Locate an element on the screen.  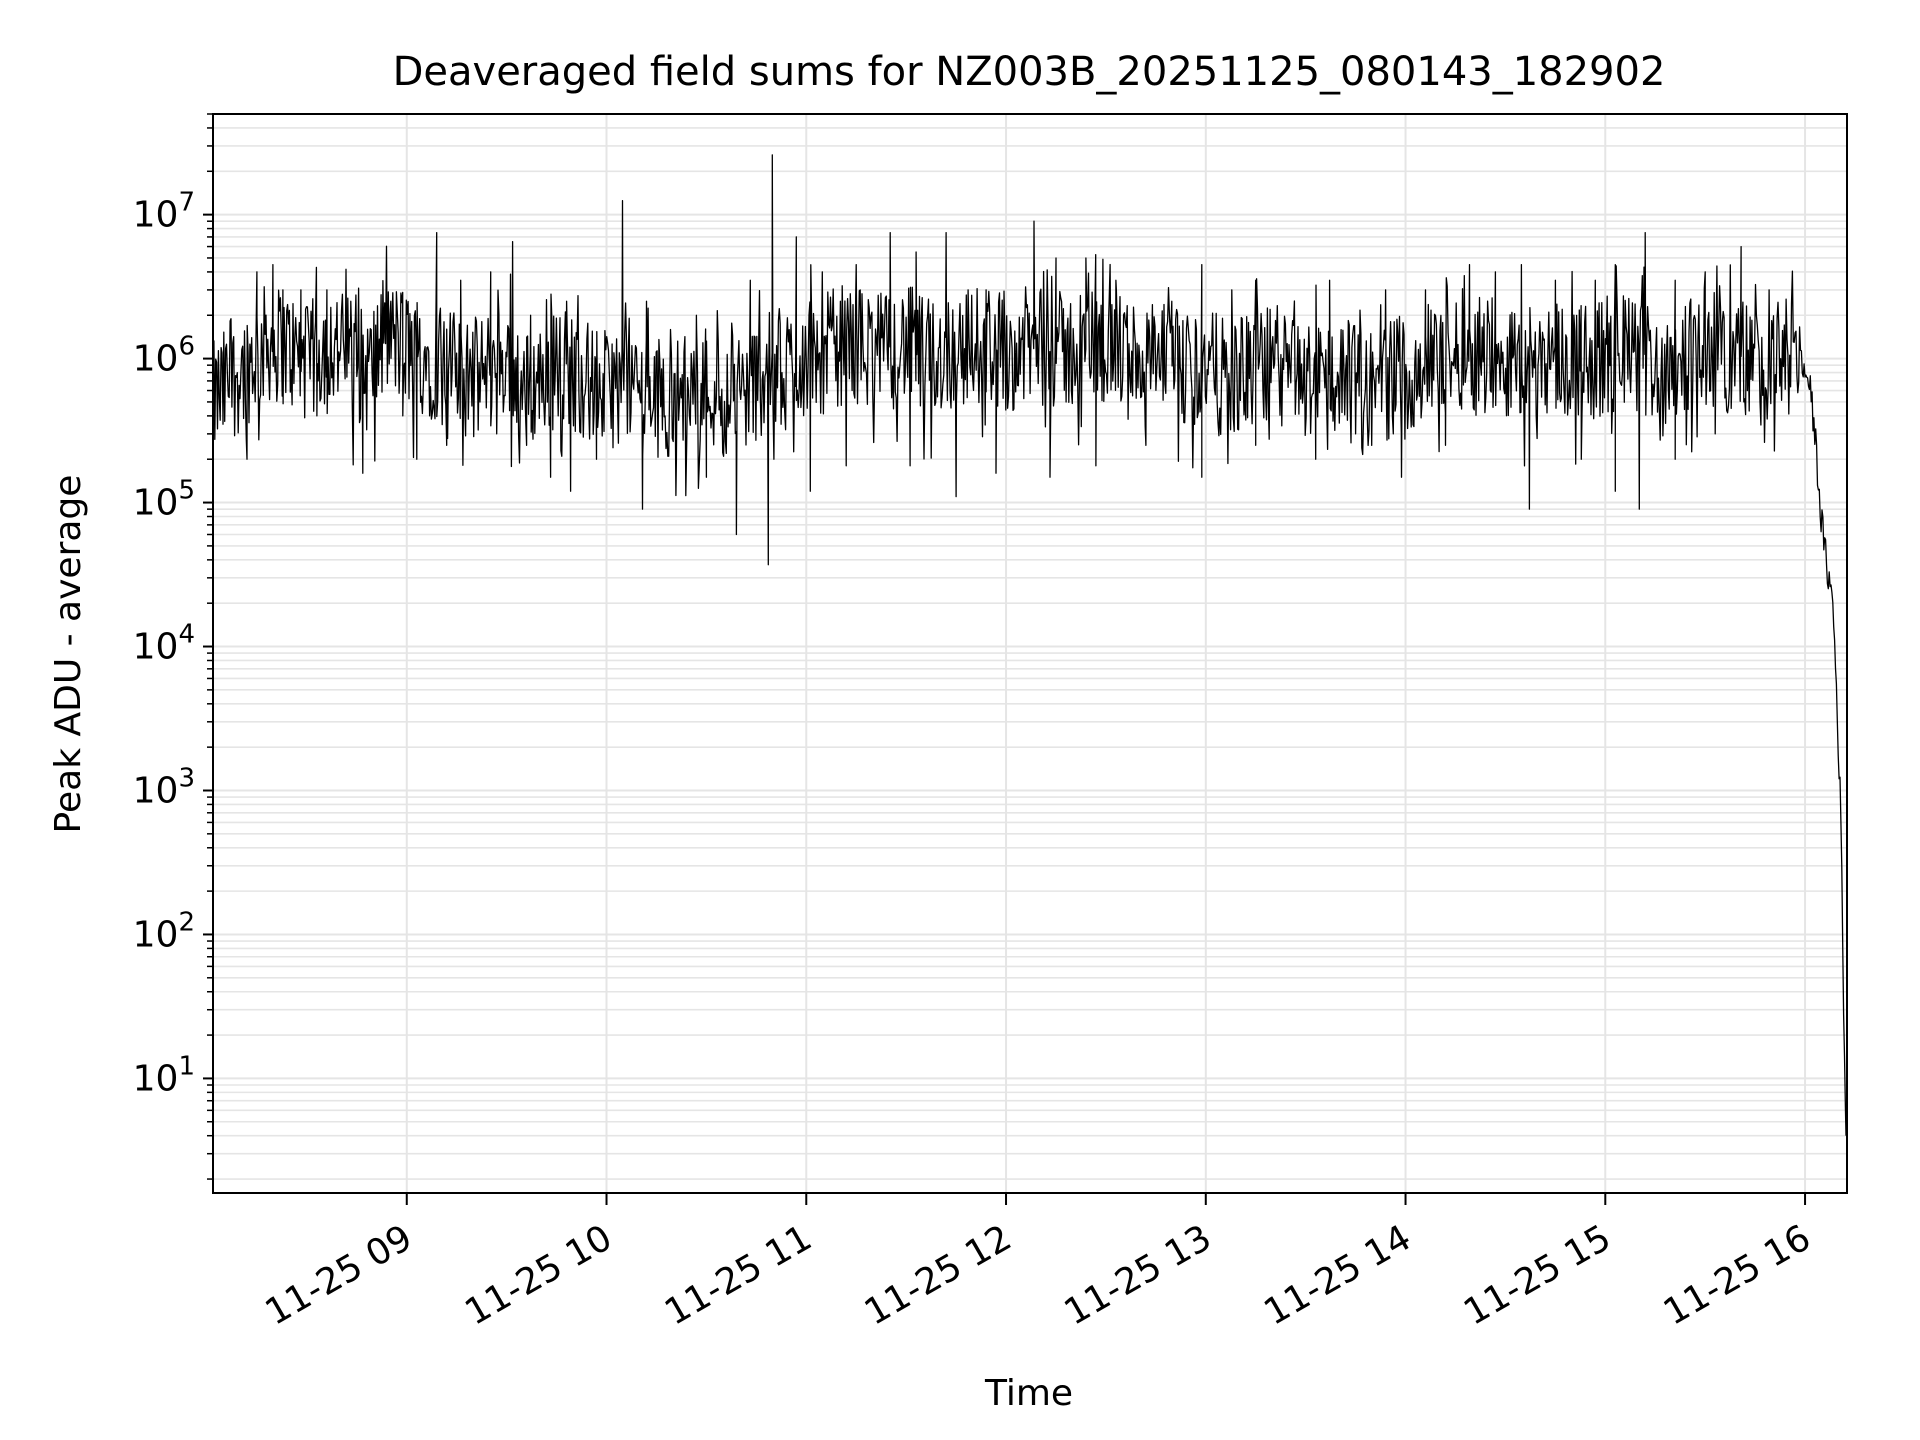
y-tick-label: 10¹ is located at coordinates (164, 1075).